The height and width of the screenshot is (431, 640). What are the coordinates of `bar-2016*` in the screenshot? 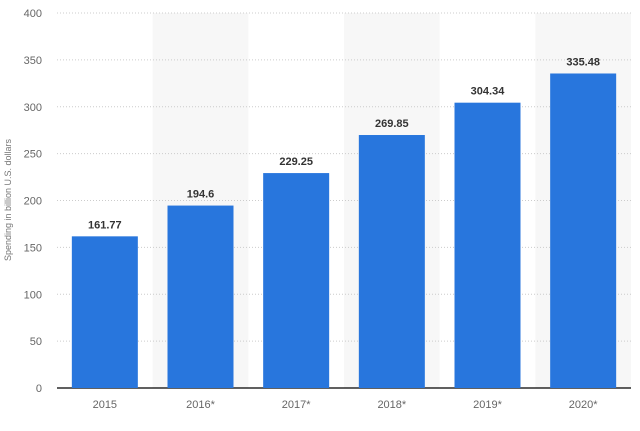 It's located at (200, 296).